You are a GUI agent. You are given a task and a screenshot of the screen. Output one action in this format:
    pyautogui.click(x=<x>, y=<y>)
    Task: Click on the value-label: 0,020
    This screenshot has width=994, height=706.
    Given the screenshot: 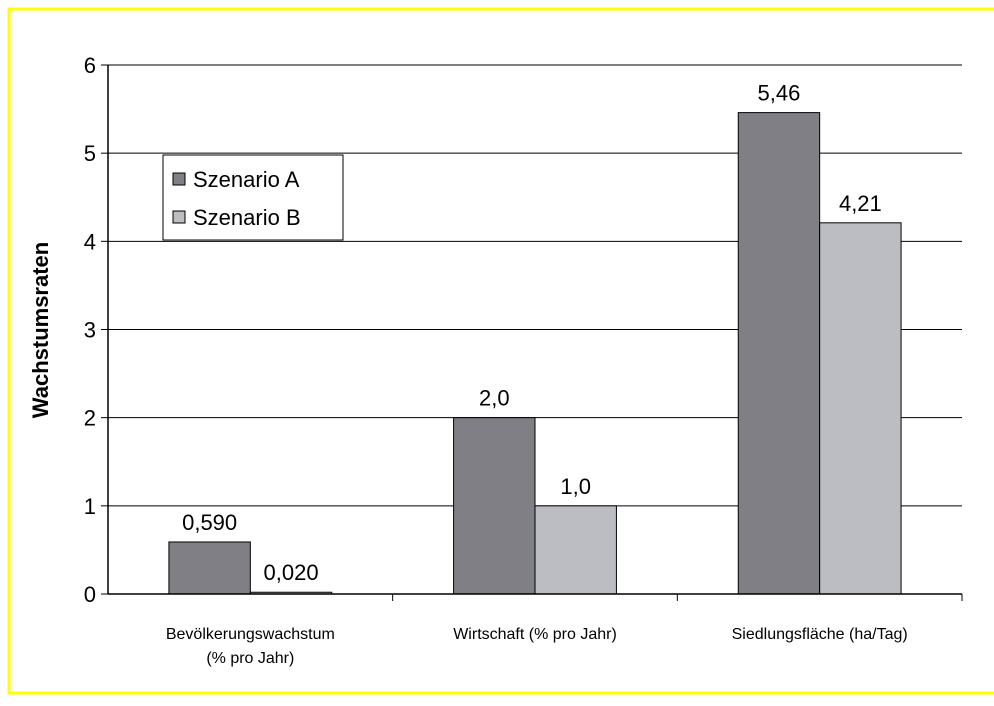 What is the action you would take?
    pyautogui.click(x=291, y=572)
    